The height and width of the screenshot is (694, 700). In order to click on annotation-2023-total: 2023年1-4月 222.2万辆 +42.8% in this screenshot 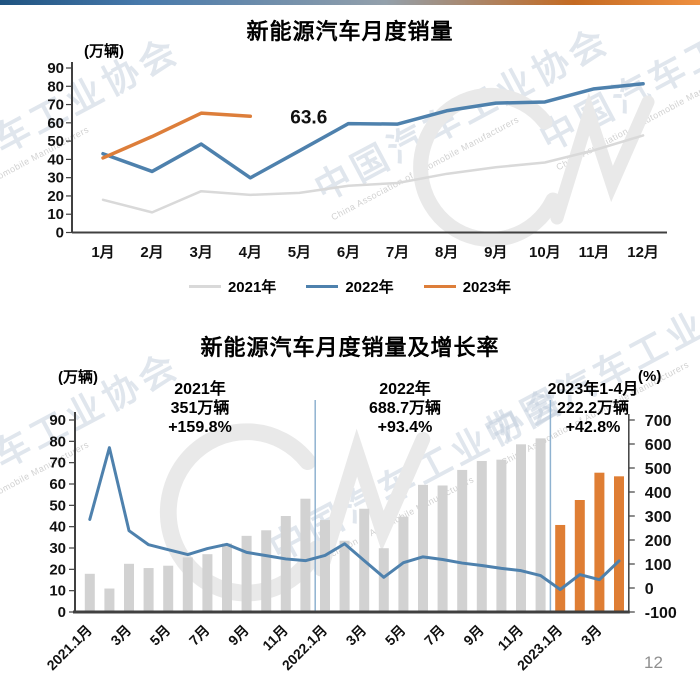, I will do `click(593, 408)`.